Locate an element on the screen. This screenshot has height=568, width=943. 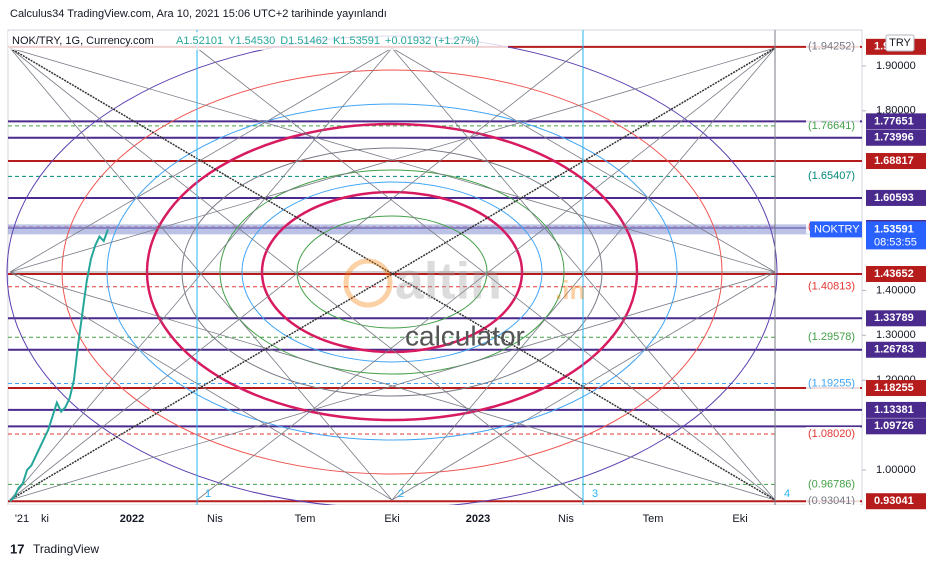
currency-box is located at coordinates (900, 43).